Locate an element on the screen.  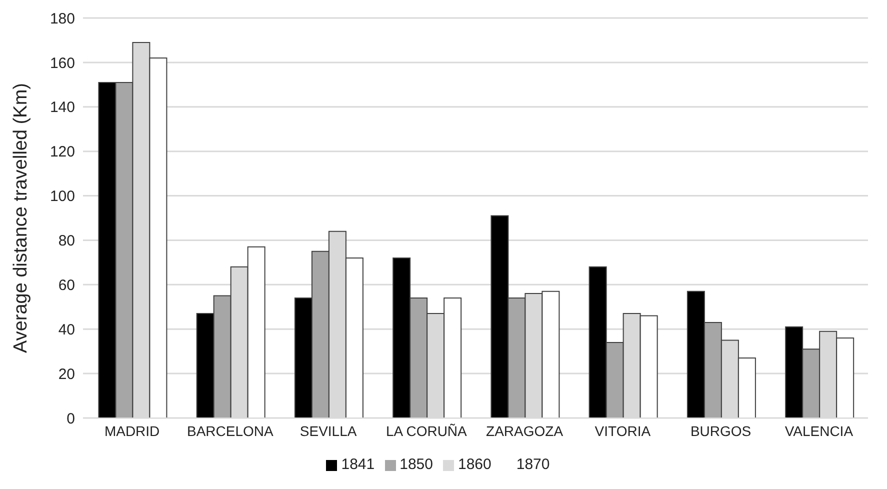
text: 1870 is located at coordinates (533, 464).